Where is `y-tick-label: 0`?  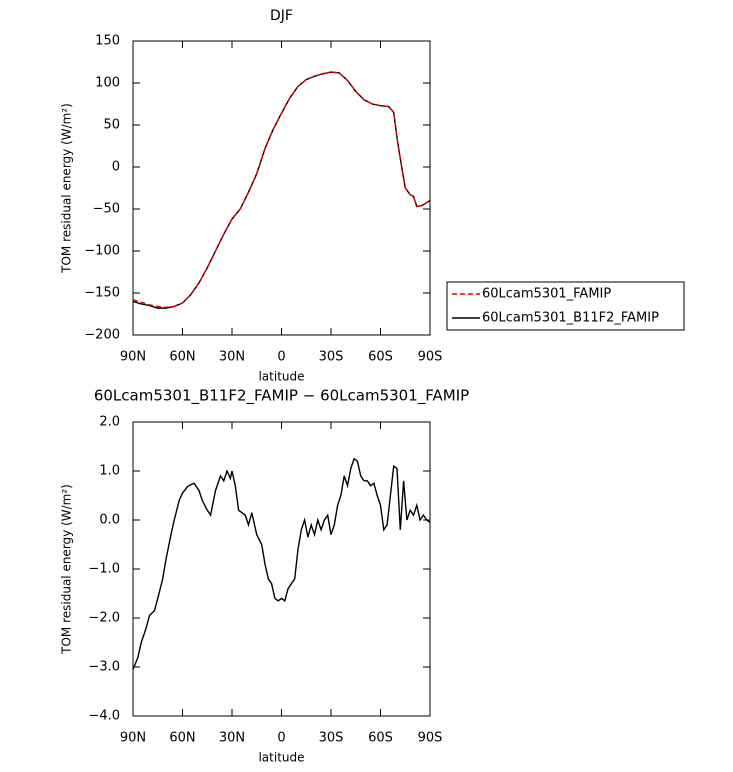
y-tick-label: 0 is located at coordinates (116, 167).